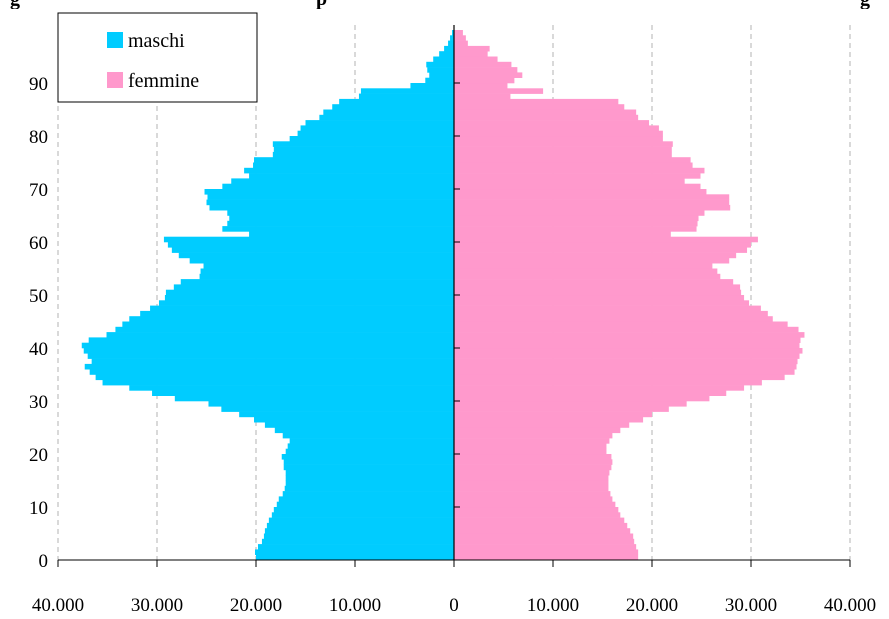 The image size is (889, 619). What do you see at coordinates (355, 605) in the screenshot?
I see `x-tick-label-3: 10.000` at bounding box center [355, 605].